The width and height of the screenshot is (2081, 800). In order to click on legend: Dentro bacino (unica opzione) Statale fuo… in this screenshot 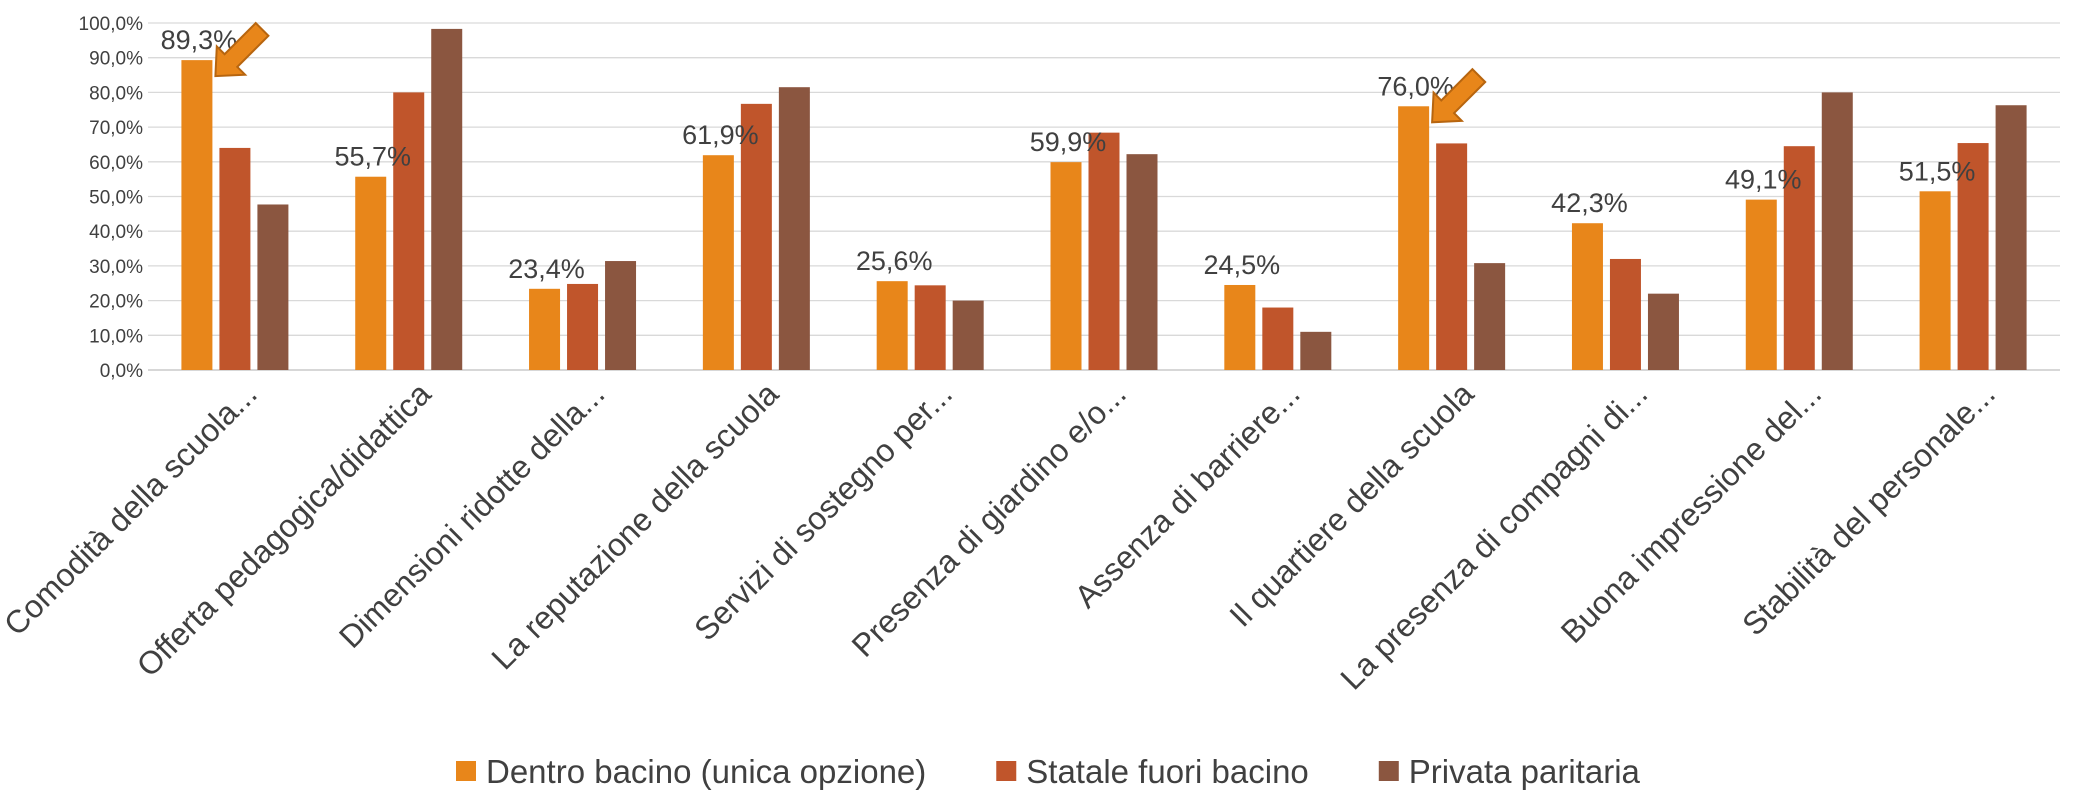, I will do `click(1048, 771)`.